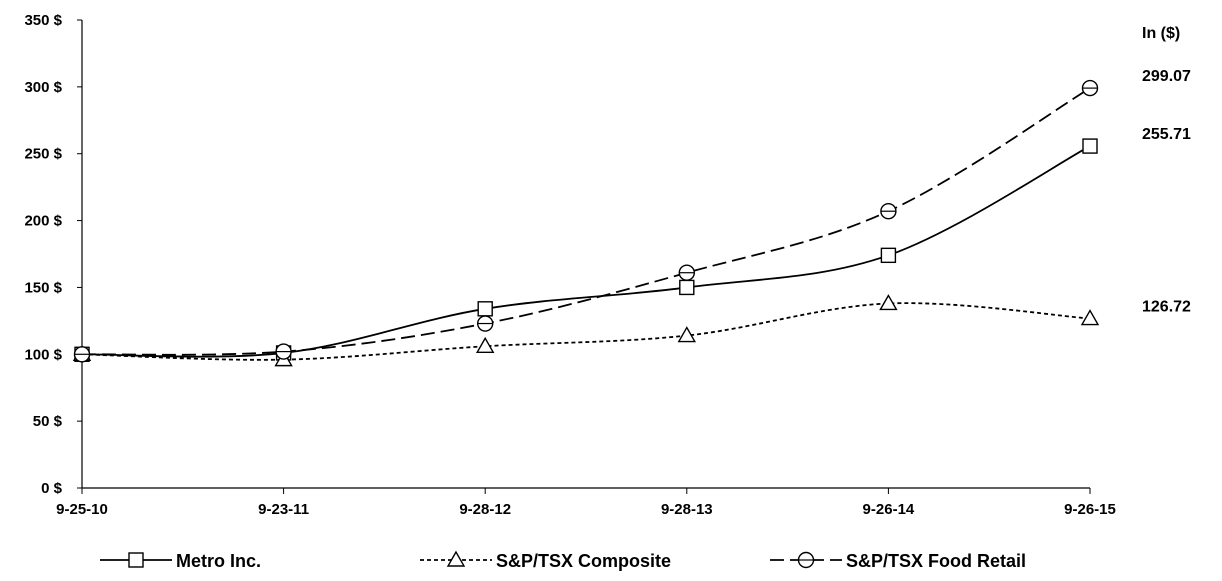  I want to click on legend-item: Metro Inc., so click(180, 561).